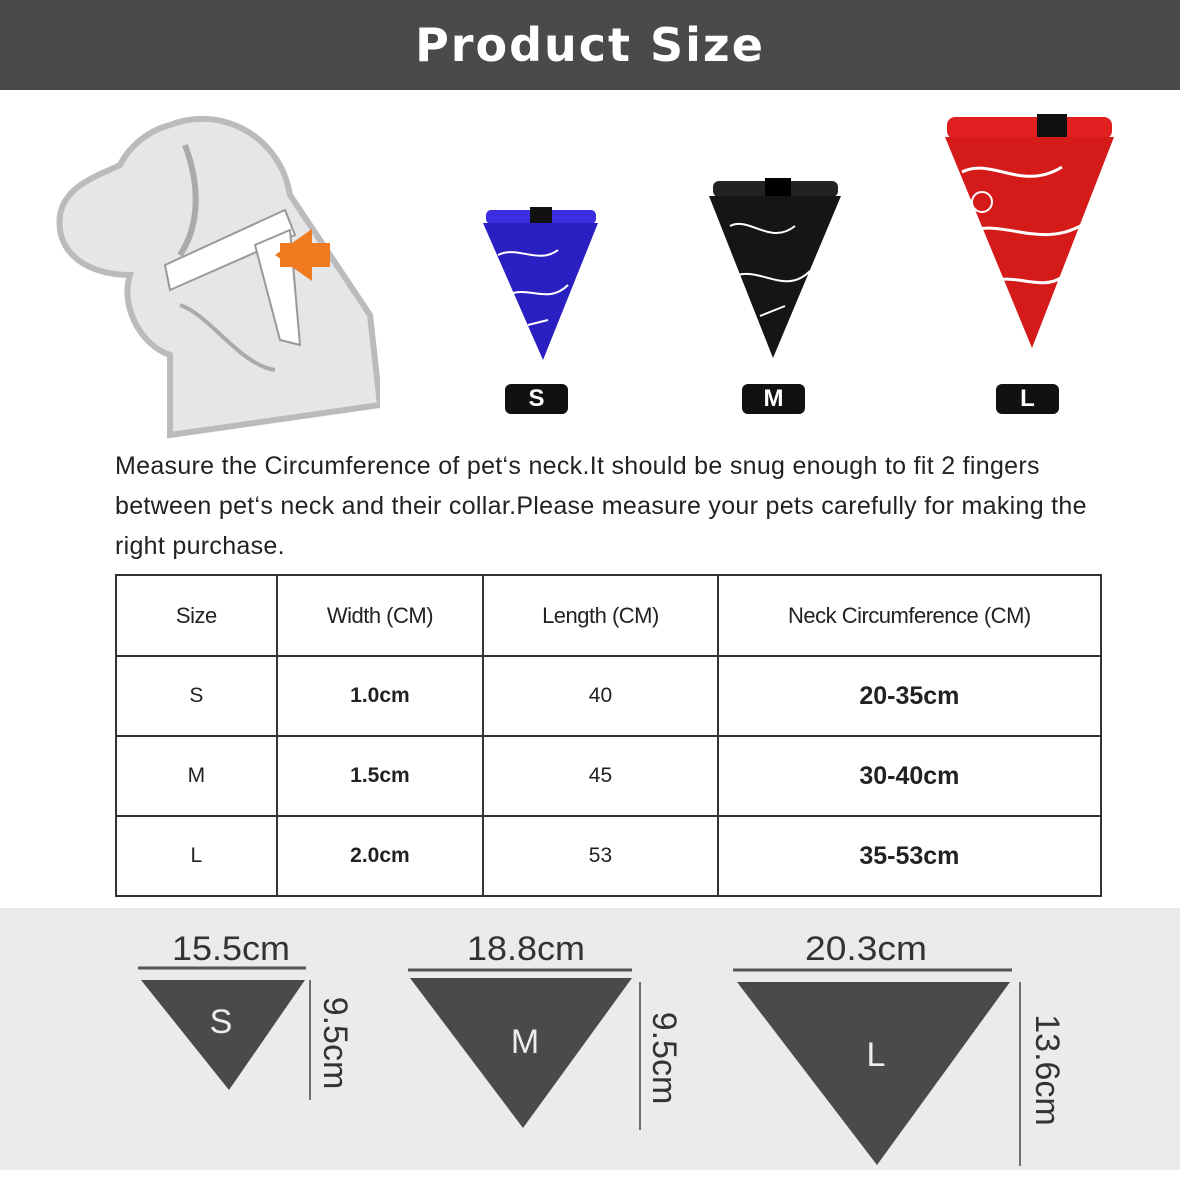 This screenshot has width=1180, height=1180. Describe the element at coordinates (380, 696) in the screenshot. I see `cell-width: 1.0cm` at that location.